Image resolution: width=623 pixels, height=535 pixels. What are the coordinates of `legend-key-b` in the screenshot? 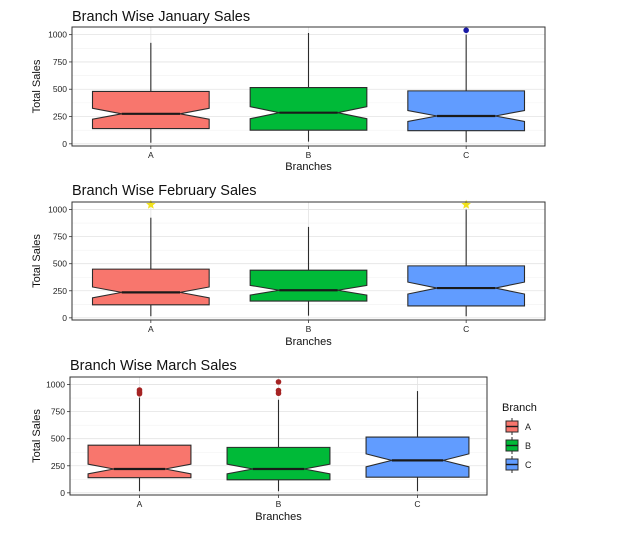 It's located at (512, 445).